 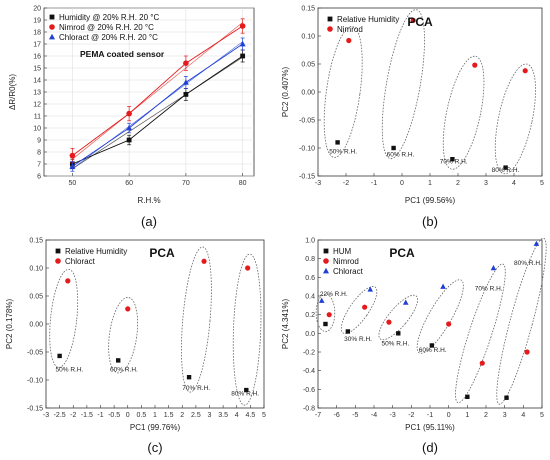 I want to click on x-tick-label: 60, so click(x=129, y=183).